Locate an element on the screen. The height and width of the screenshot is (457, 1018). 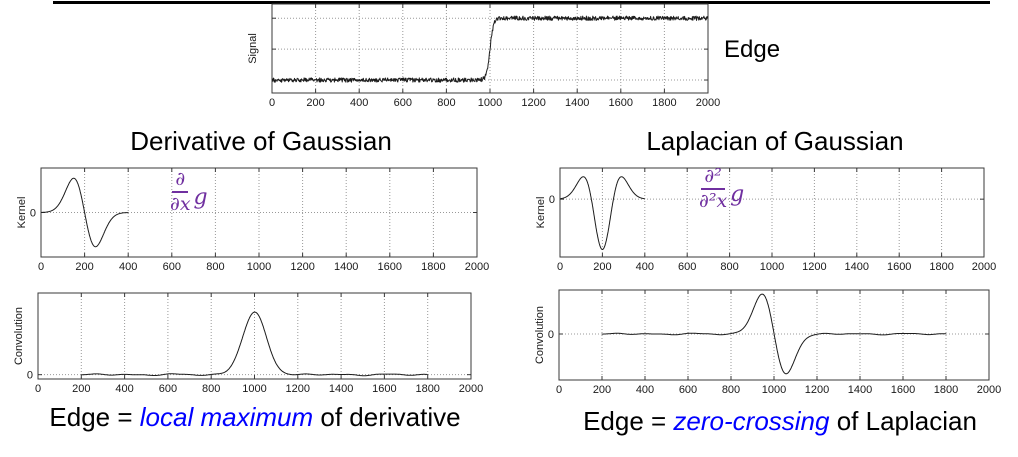
laplacian-caption-prefix: Edge = is located at coordinates (628, 421).